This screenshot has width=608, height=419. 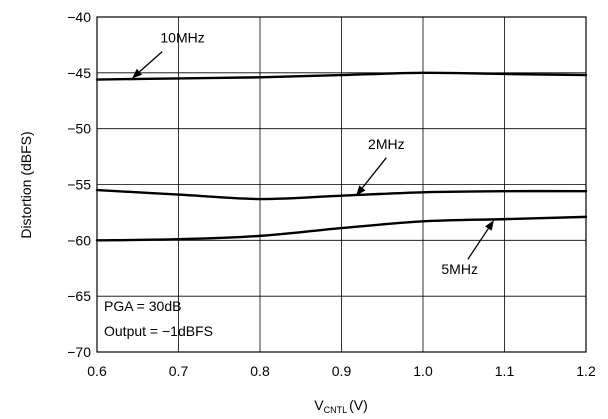 What do you see at coordinates (341, 76) in the screenshot?
I see `series-line-10mhz` at bounding box center [341, 76].